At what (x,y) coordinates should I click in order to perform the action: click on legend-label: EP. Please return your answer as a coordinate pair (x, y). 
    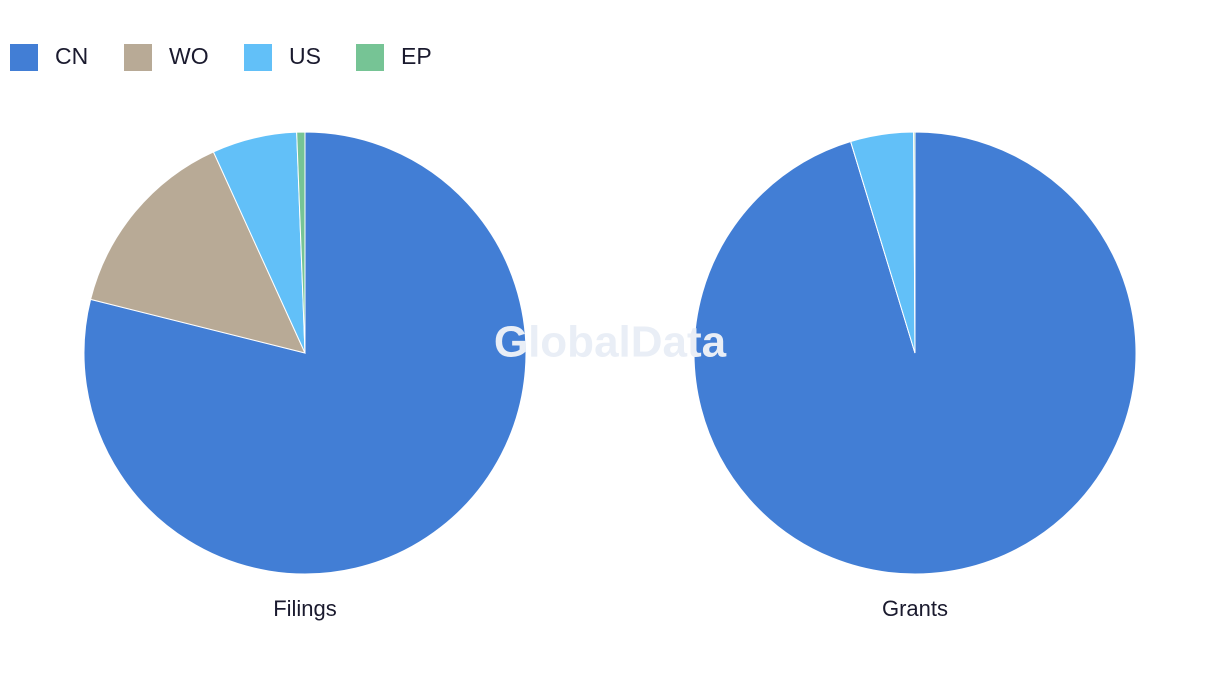
    Looking at the image, I should click on (416, 56).